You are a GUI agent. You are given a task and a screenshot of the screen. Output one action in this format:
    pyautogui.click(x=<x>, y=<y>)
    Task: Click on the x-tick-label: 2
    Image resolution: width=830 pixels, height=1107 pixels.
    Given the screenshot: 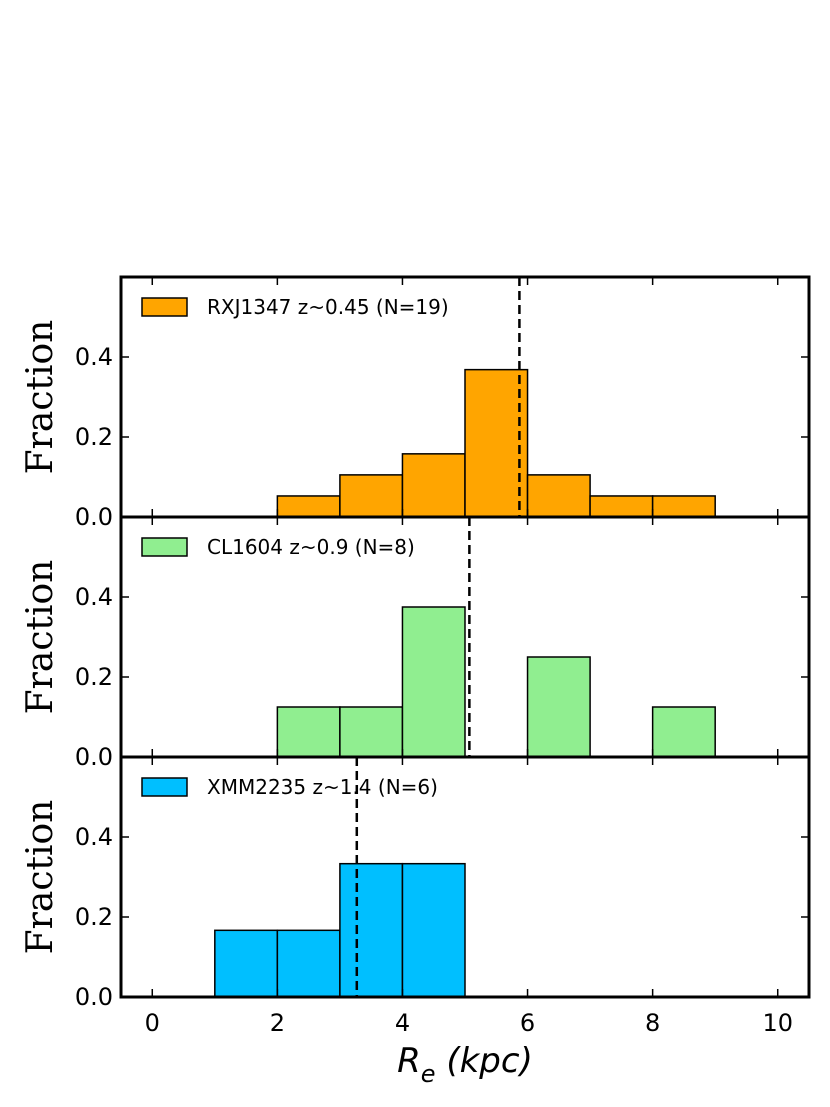 What is the action you would take?
    pyautogui.click(x=277, y=1023)
    